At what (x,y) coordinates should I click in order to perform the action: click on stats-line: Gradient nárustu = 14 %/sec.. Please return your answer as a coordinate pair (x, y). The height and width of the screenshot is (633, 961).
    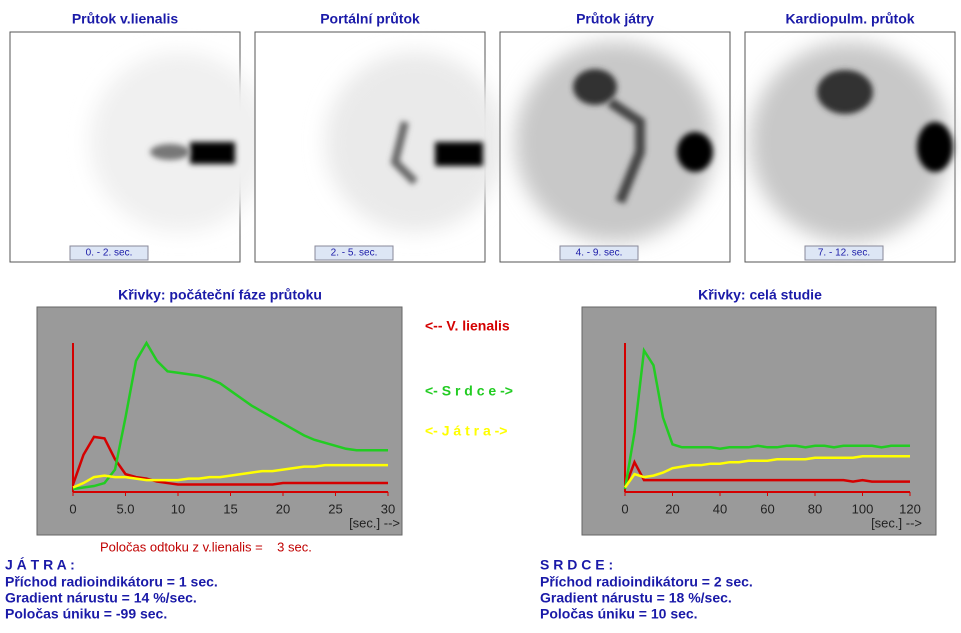
    Looking at the image, I should click on (101, 598).